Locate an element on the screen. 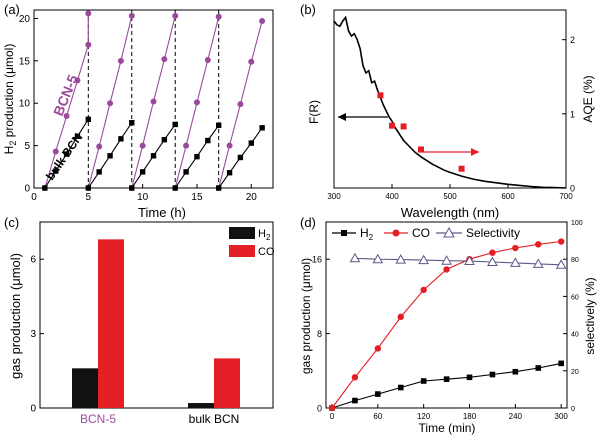  category-label-c: BCN-5 is located at coordinates (98, 419).